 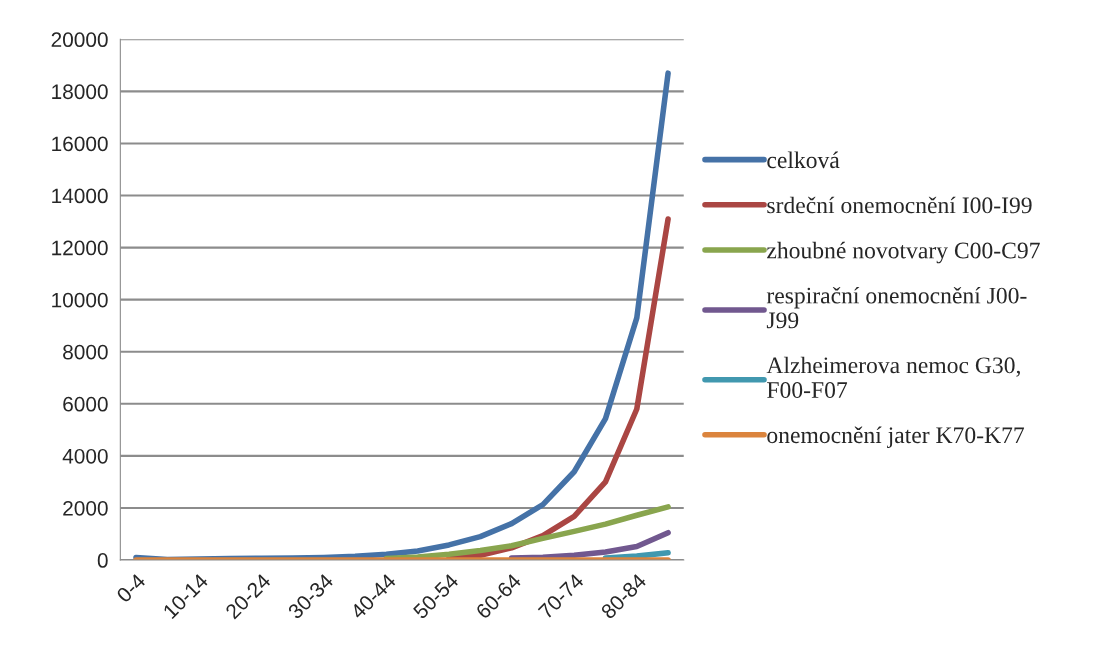 I want to click on y-tick-label: 10000, so click(x=80, y=300).